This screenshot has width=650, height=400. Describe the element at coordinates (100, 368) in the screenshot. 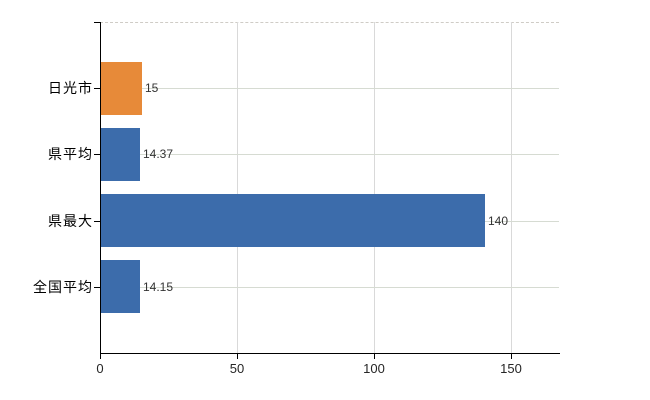

I see `x-tick-label: 0` at that location.